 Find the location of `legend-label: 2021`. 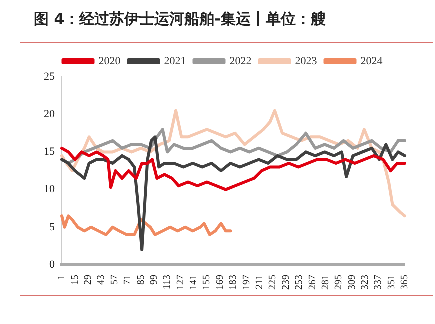

legend-label: 2021 is located at coordinates (175, 61).